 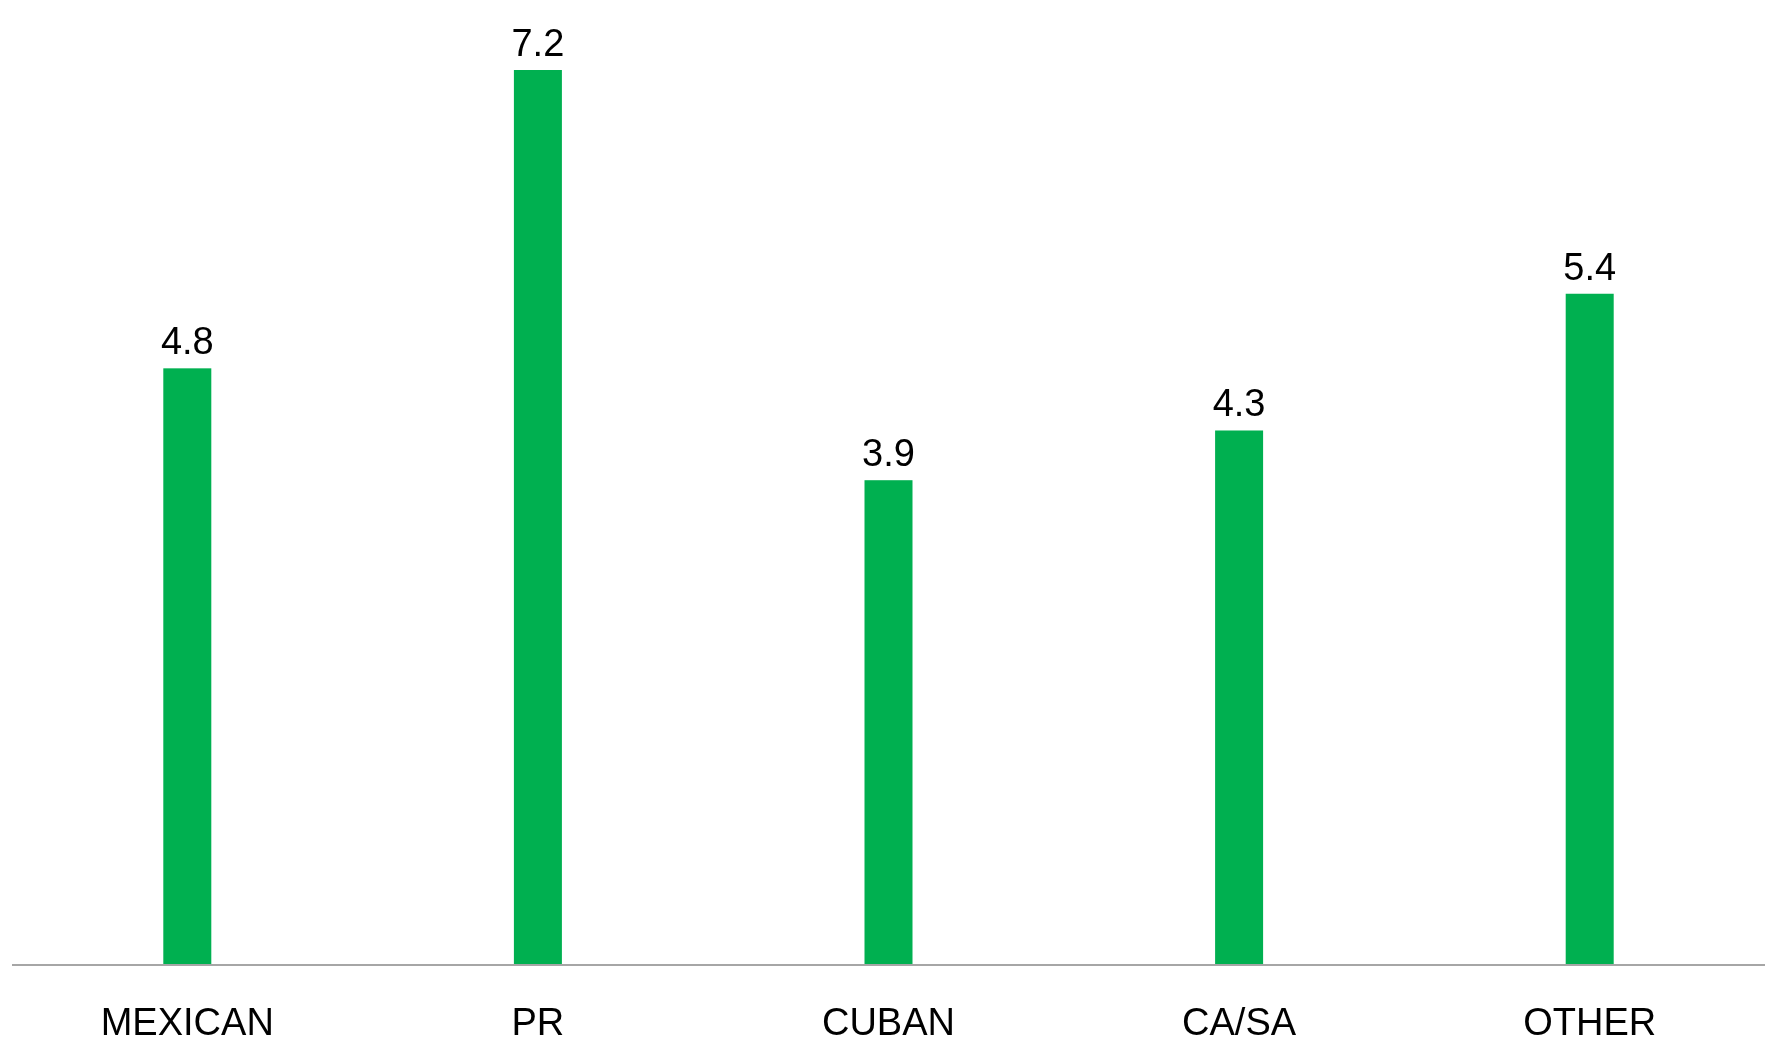 What do you see at coordinates (888, 1022) in the screenshot?
I see `x-tick-label: CUBAN` at bounding box center [888, 1022].